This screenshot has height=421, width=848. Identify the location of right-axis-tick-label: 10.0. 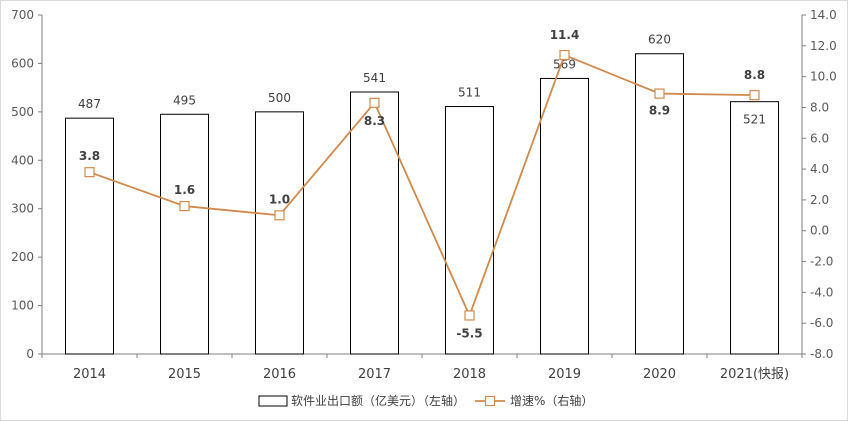
(823, 77).